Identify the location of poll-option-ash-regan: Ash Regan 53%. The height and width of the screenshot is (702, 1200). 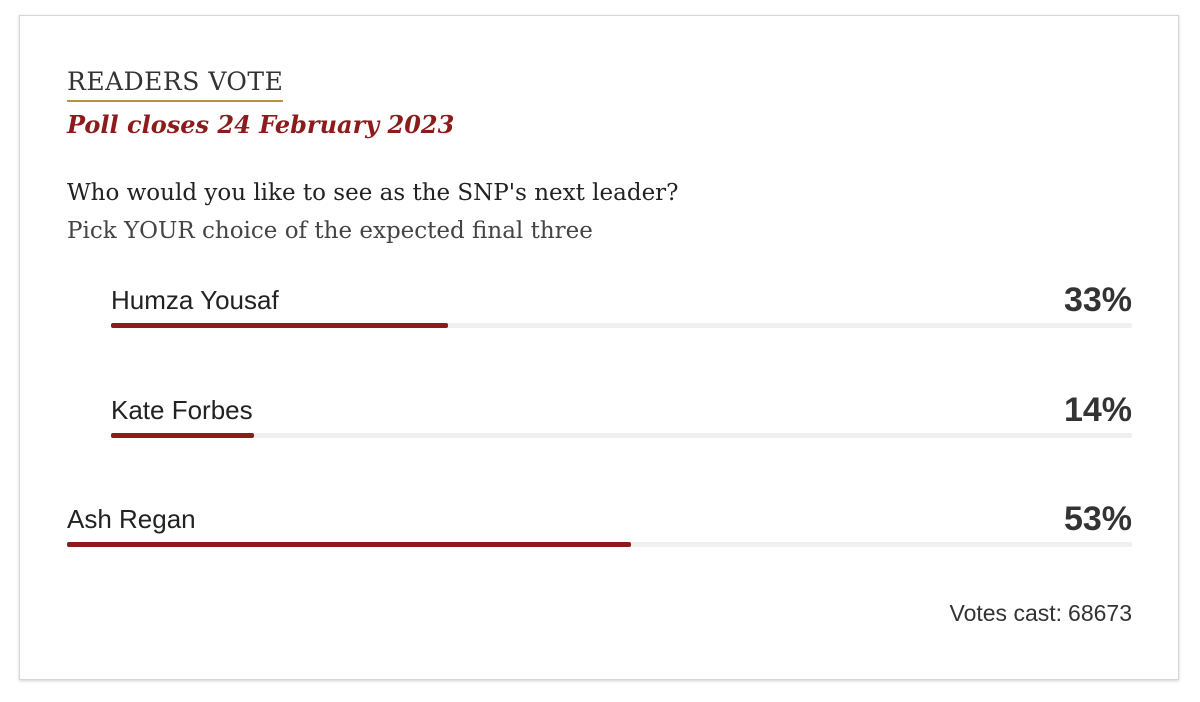
(599, 530).